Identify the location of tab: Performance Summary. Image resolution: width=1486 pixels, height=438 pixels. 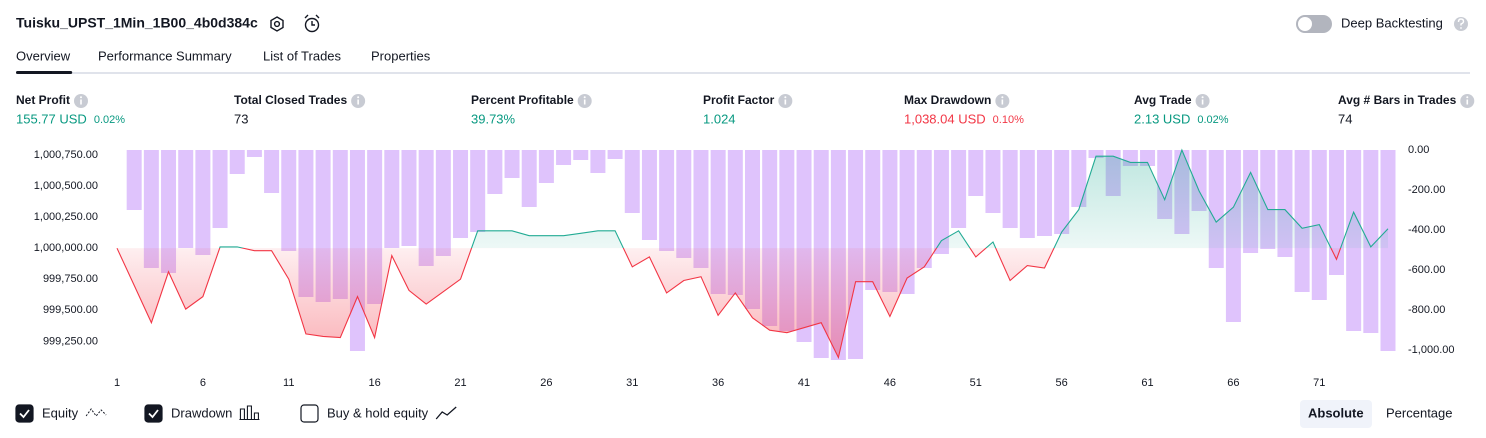
(165, 55).